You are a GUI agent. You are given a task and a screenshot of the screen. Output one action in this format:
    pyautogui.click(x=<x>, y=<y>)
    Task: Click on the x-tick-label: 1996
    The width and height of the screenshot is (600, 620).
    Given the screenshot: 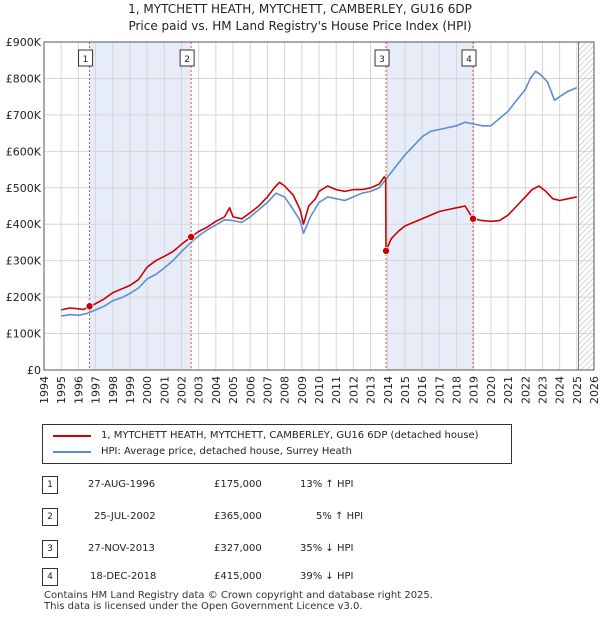 What is the action you would take?
    pyautogui.click(x=78, y=390)
    